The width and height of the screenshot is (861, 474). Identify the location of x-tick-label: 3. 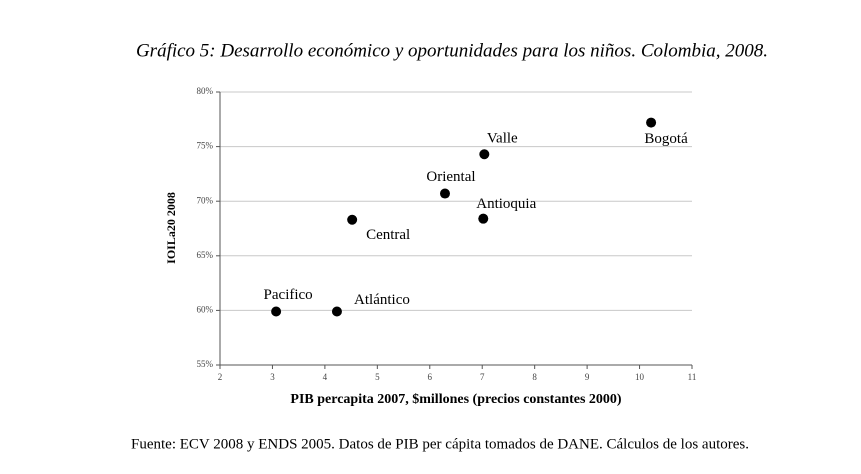
(272, 377).